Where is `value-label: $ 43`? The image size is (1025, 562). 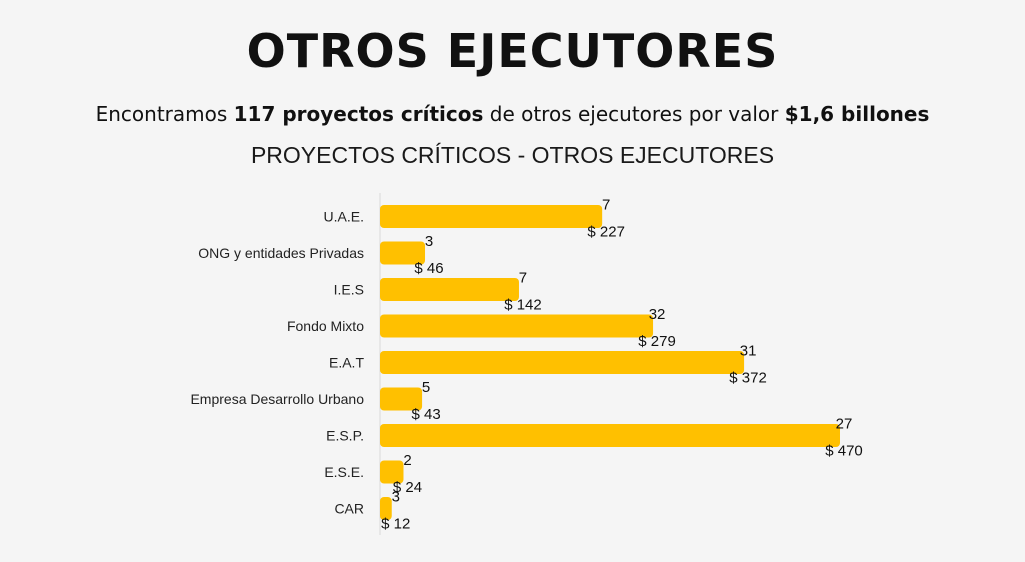
value-label: $ 43 is located at coordinates (425, 414).